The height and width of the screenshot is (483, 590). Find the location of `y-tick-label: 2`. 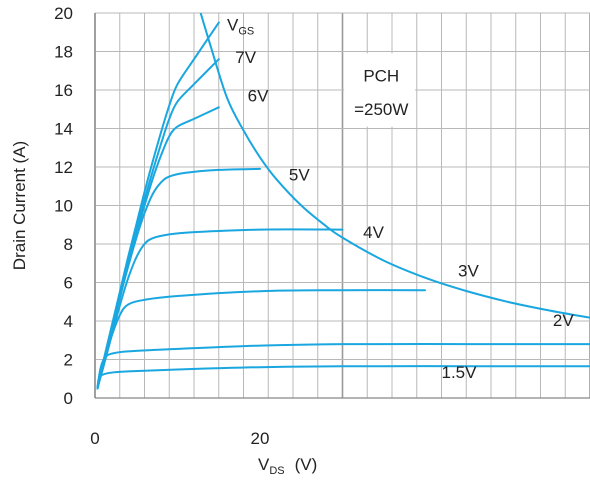

y-tick-label: 2 is located at coordinates (68, 360).